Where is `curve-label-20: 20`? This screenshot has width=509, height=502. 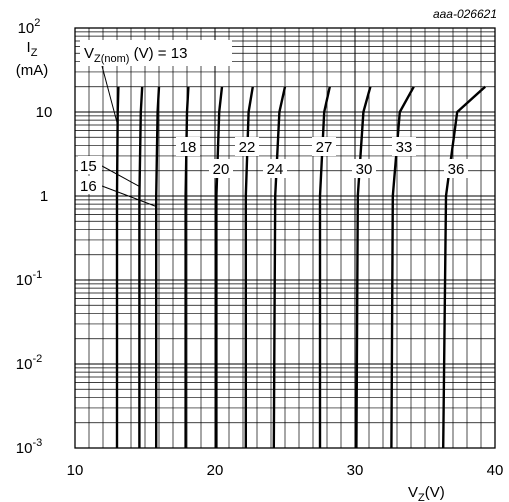 curve-label-20: 20 is located at coordinates (221, 168).